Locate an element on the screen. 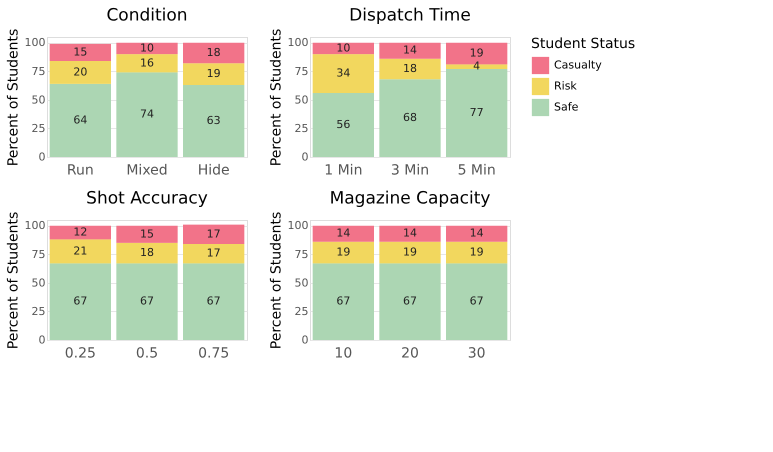  x-tick-label: 3 Min is located at coordinates (410, 170).